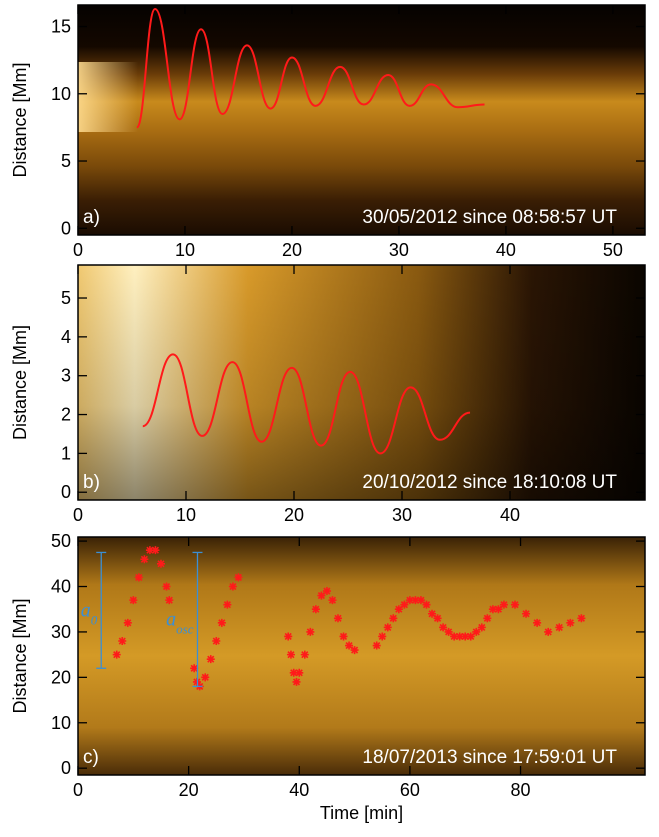 Image resolution: width=659 pixels, height=837 pixels. What do you see at coordinates (66, 337) in the screenshot?
I see `y-tick-label: 4` at bounding box center [66, 337].